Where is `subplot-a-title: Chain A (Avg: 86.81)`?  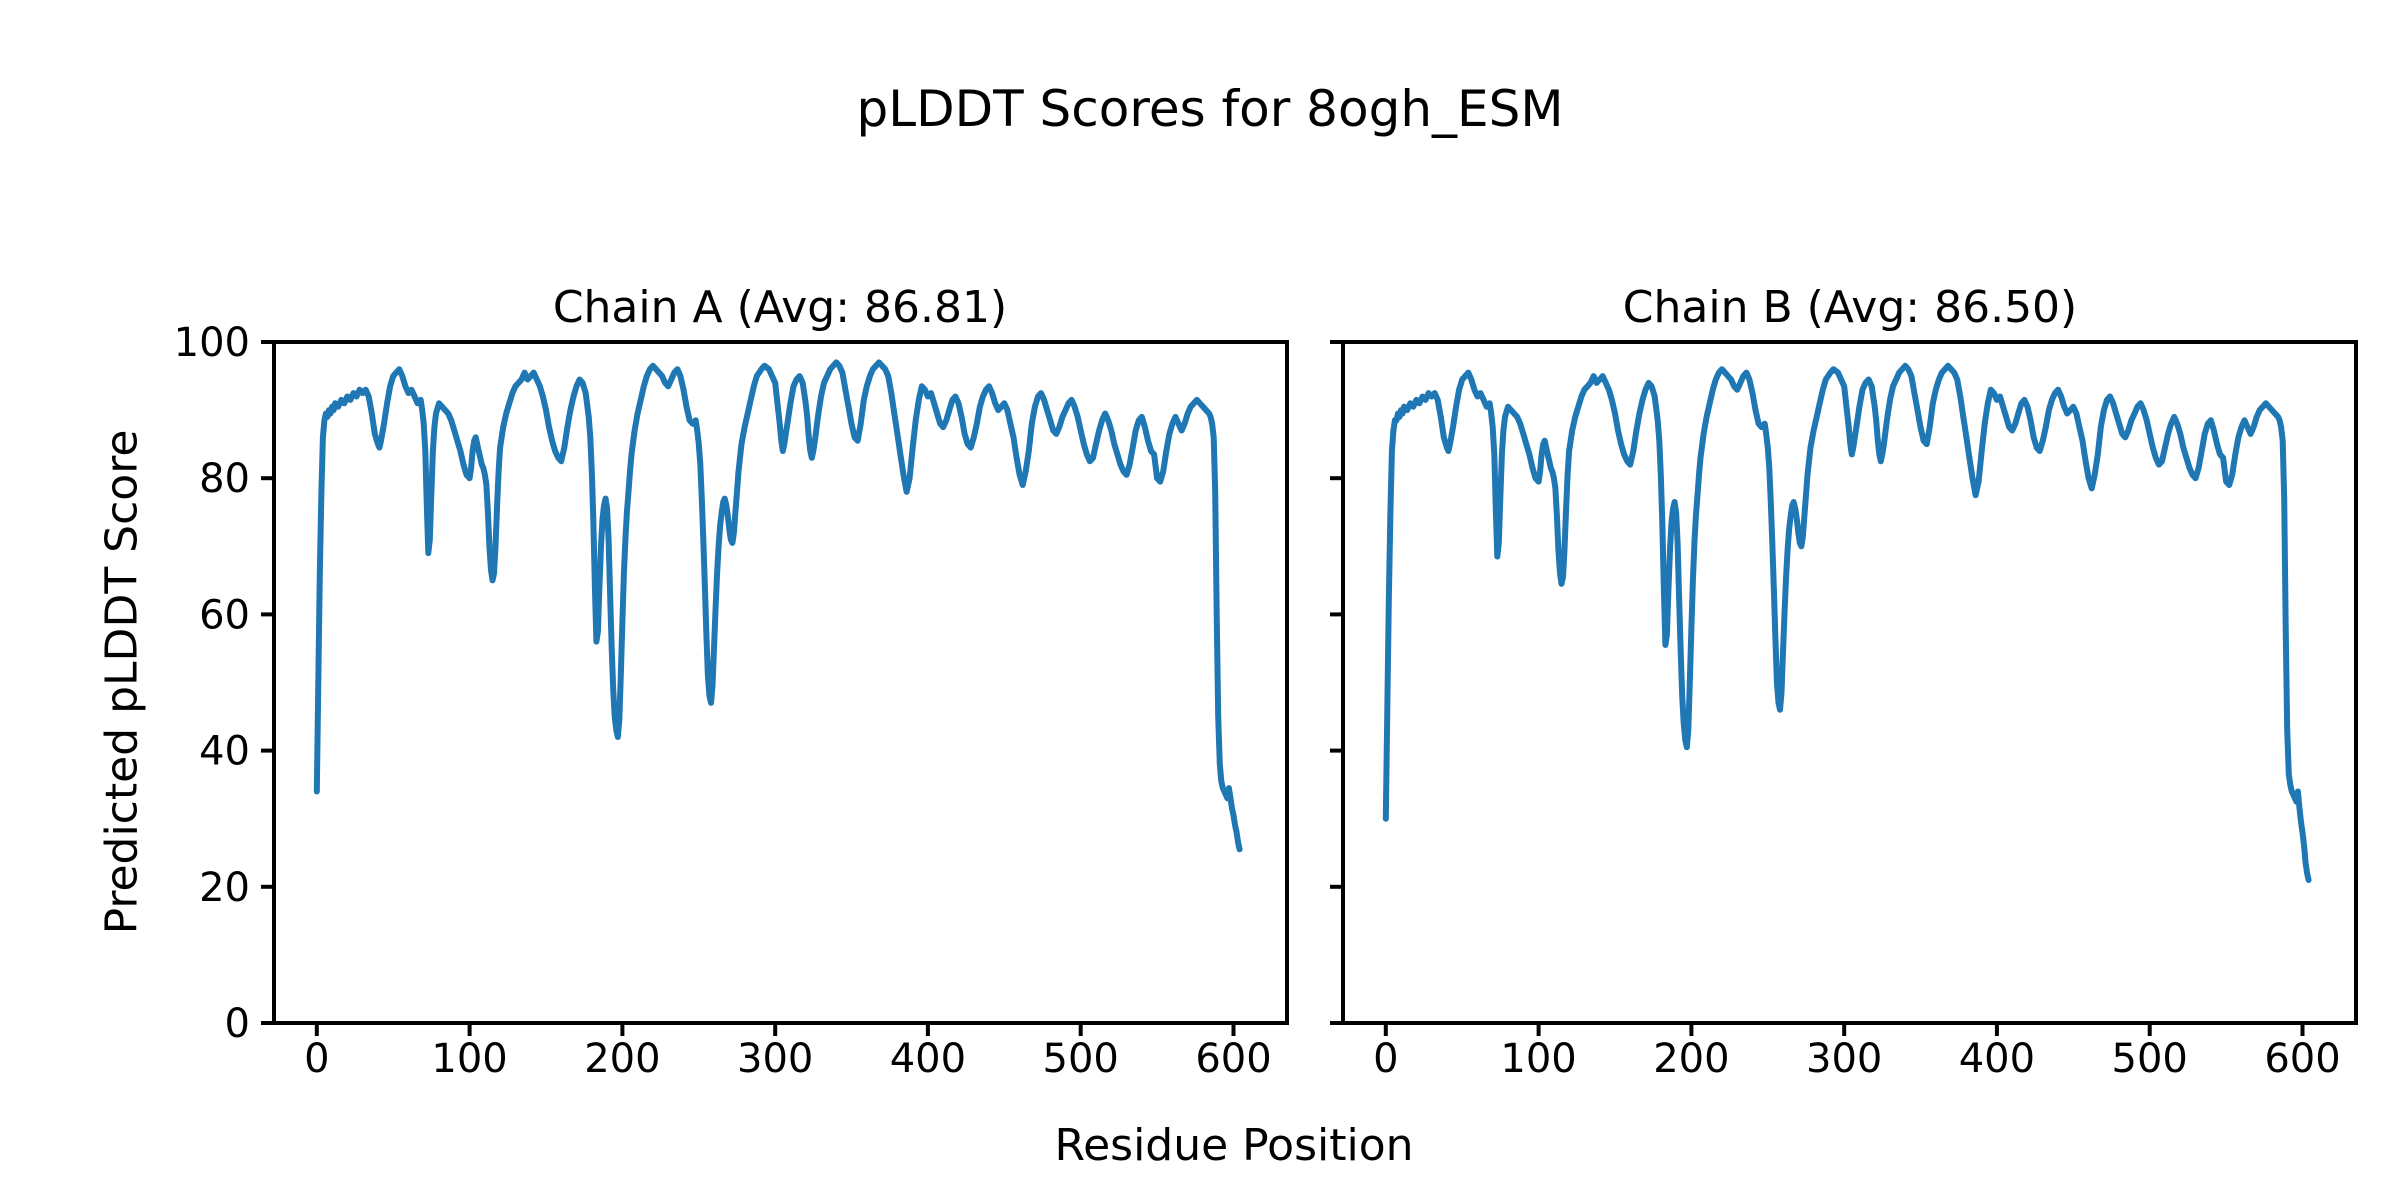 subplot-a-title: Chain A (Avg: 86.81) is located at coordinates (780, 307).